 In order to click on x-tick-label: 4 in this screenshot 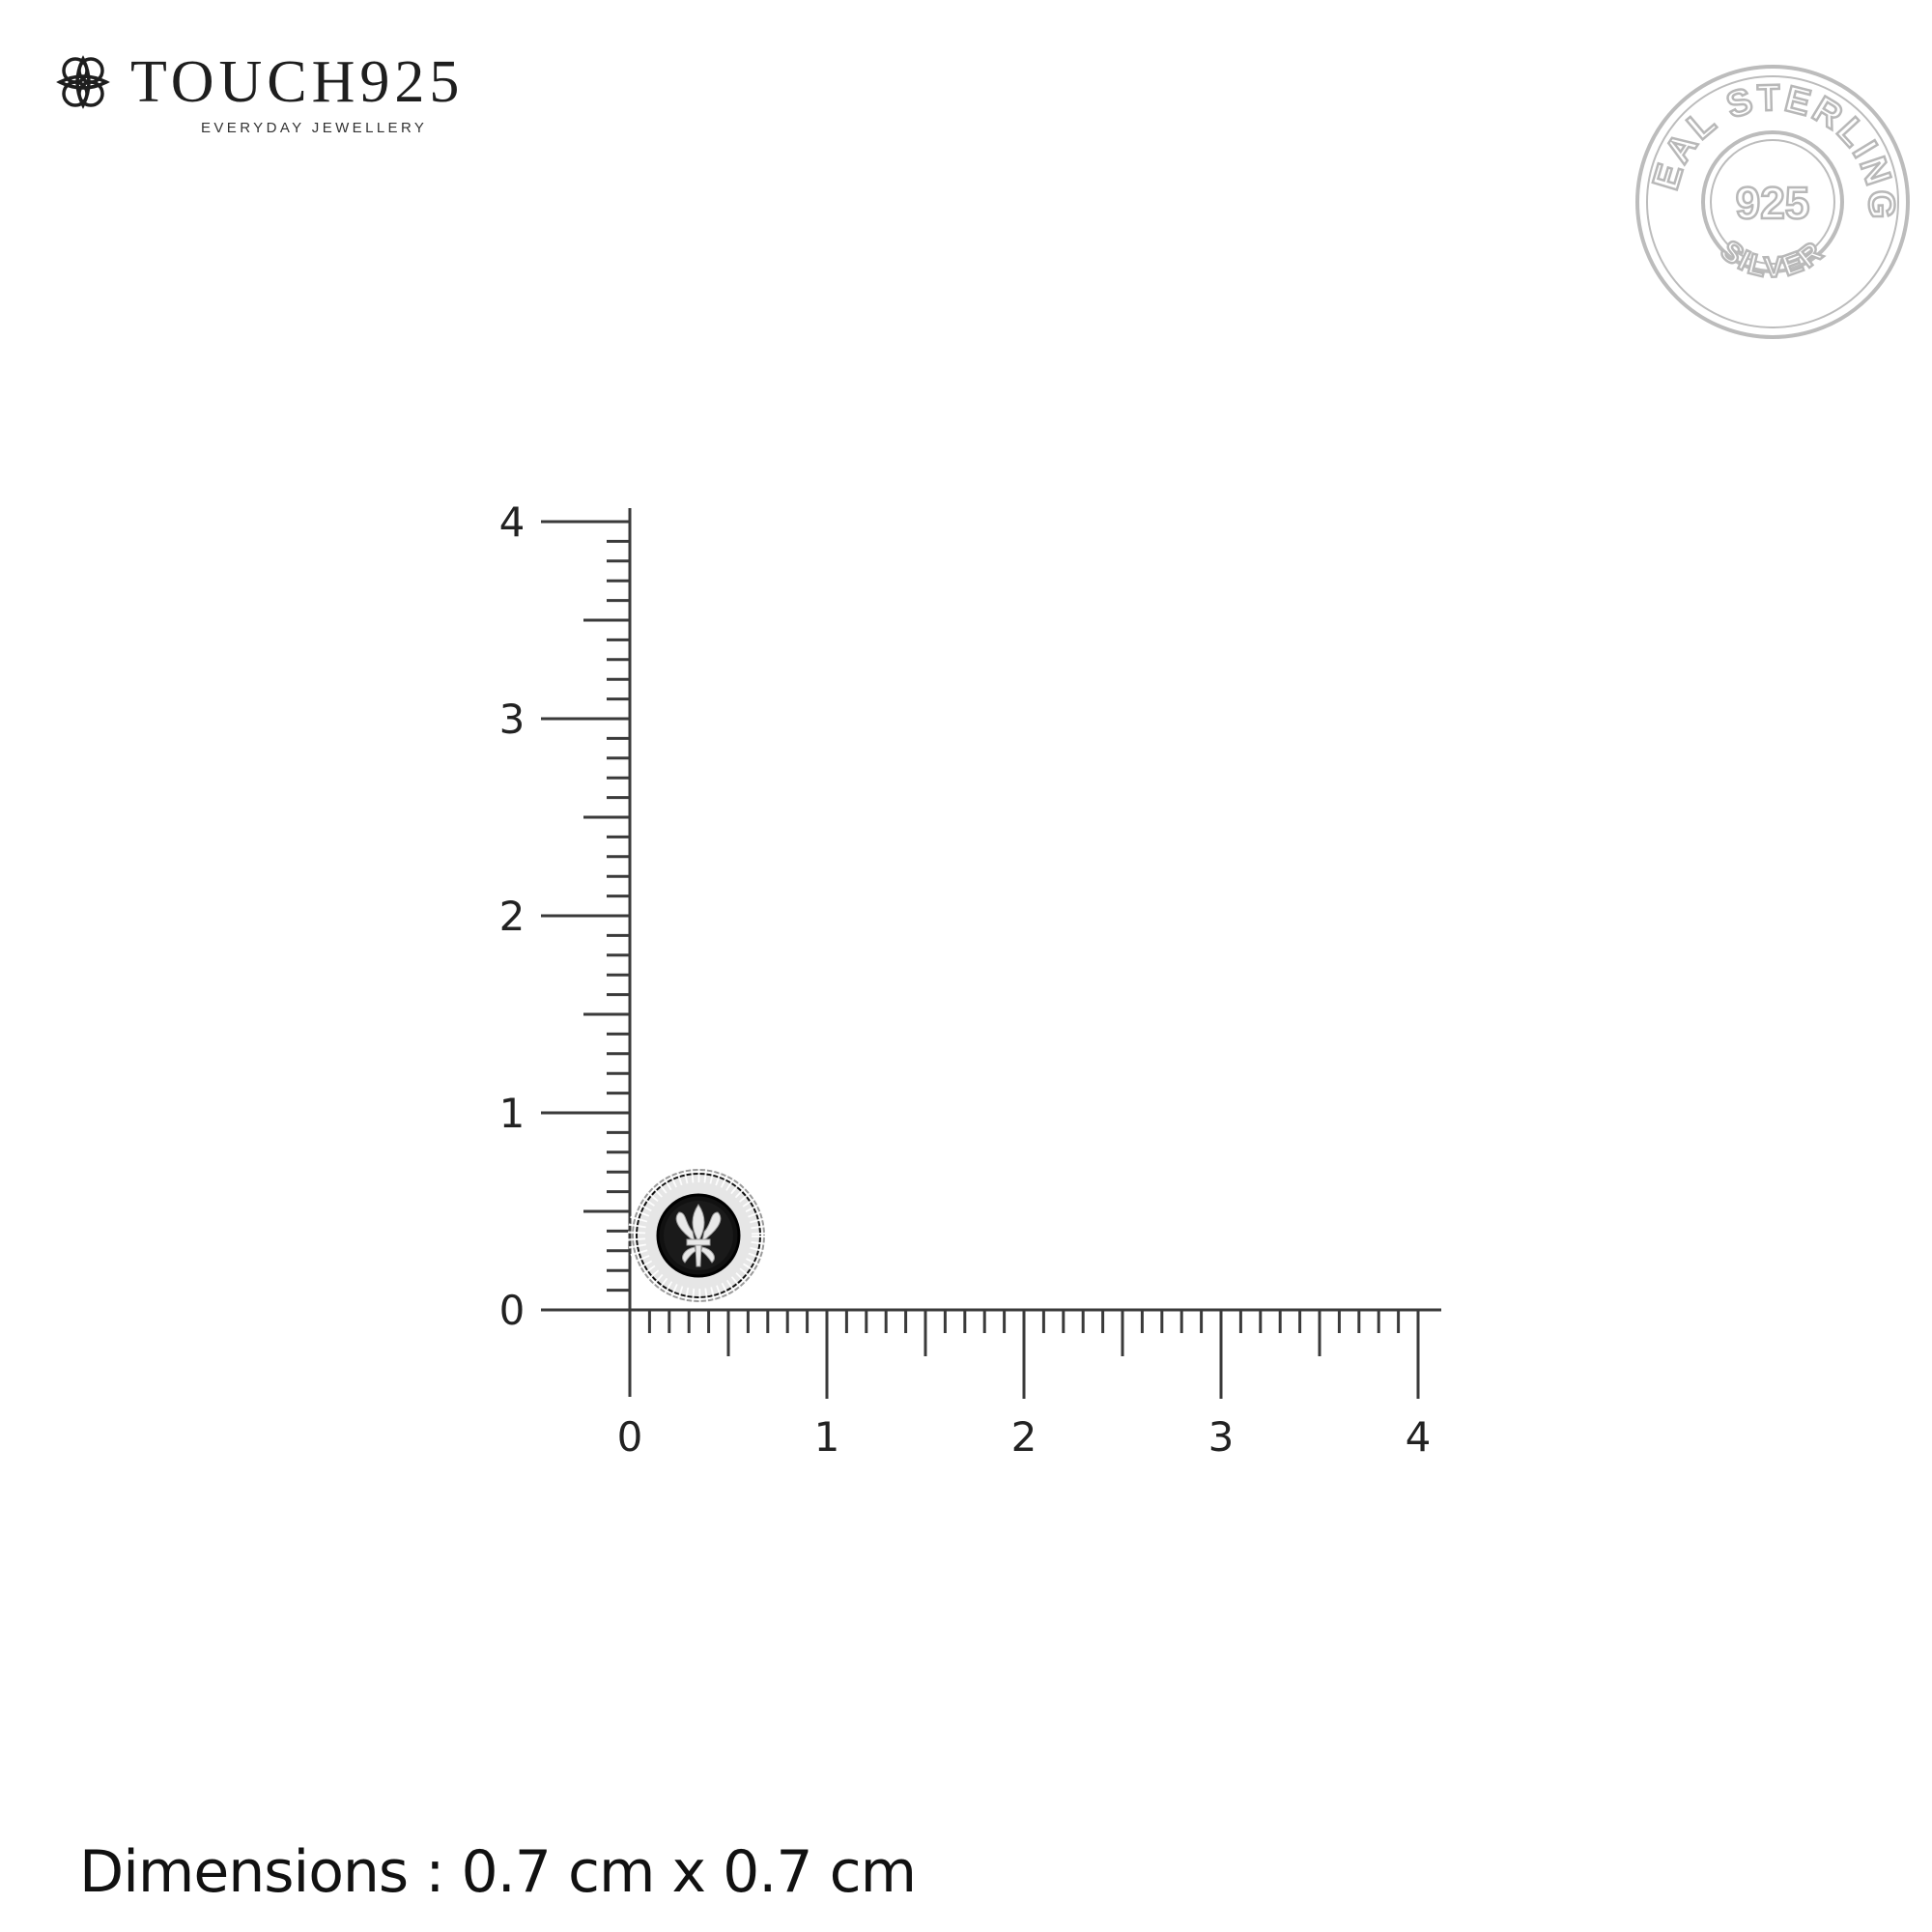, I will do `click(1419, 1437)`.